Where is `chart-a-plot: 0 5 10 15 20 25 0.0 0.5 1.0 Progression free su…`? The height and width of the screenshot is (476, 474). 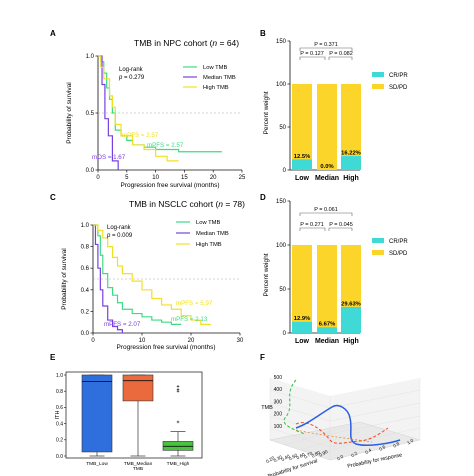 chart-a-plot: 0 5 10 15 20 25 0.0 0.5 1.0 Progression free su… is located at coordinates (156, 121).